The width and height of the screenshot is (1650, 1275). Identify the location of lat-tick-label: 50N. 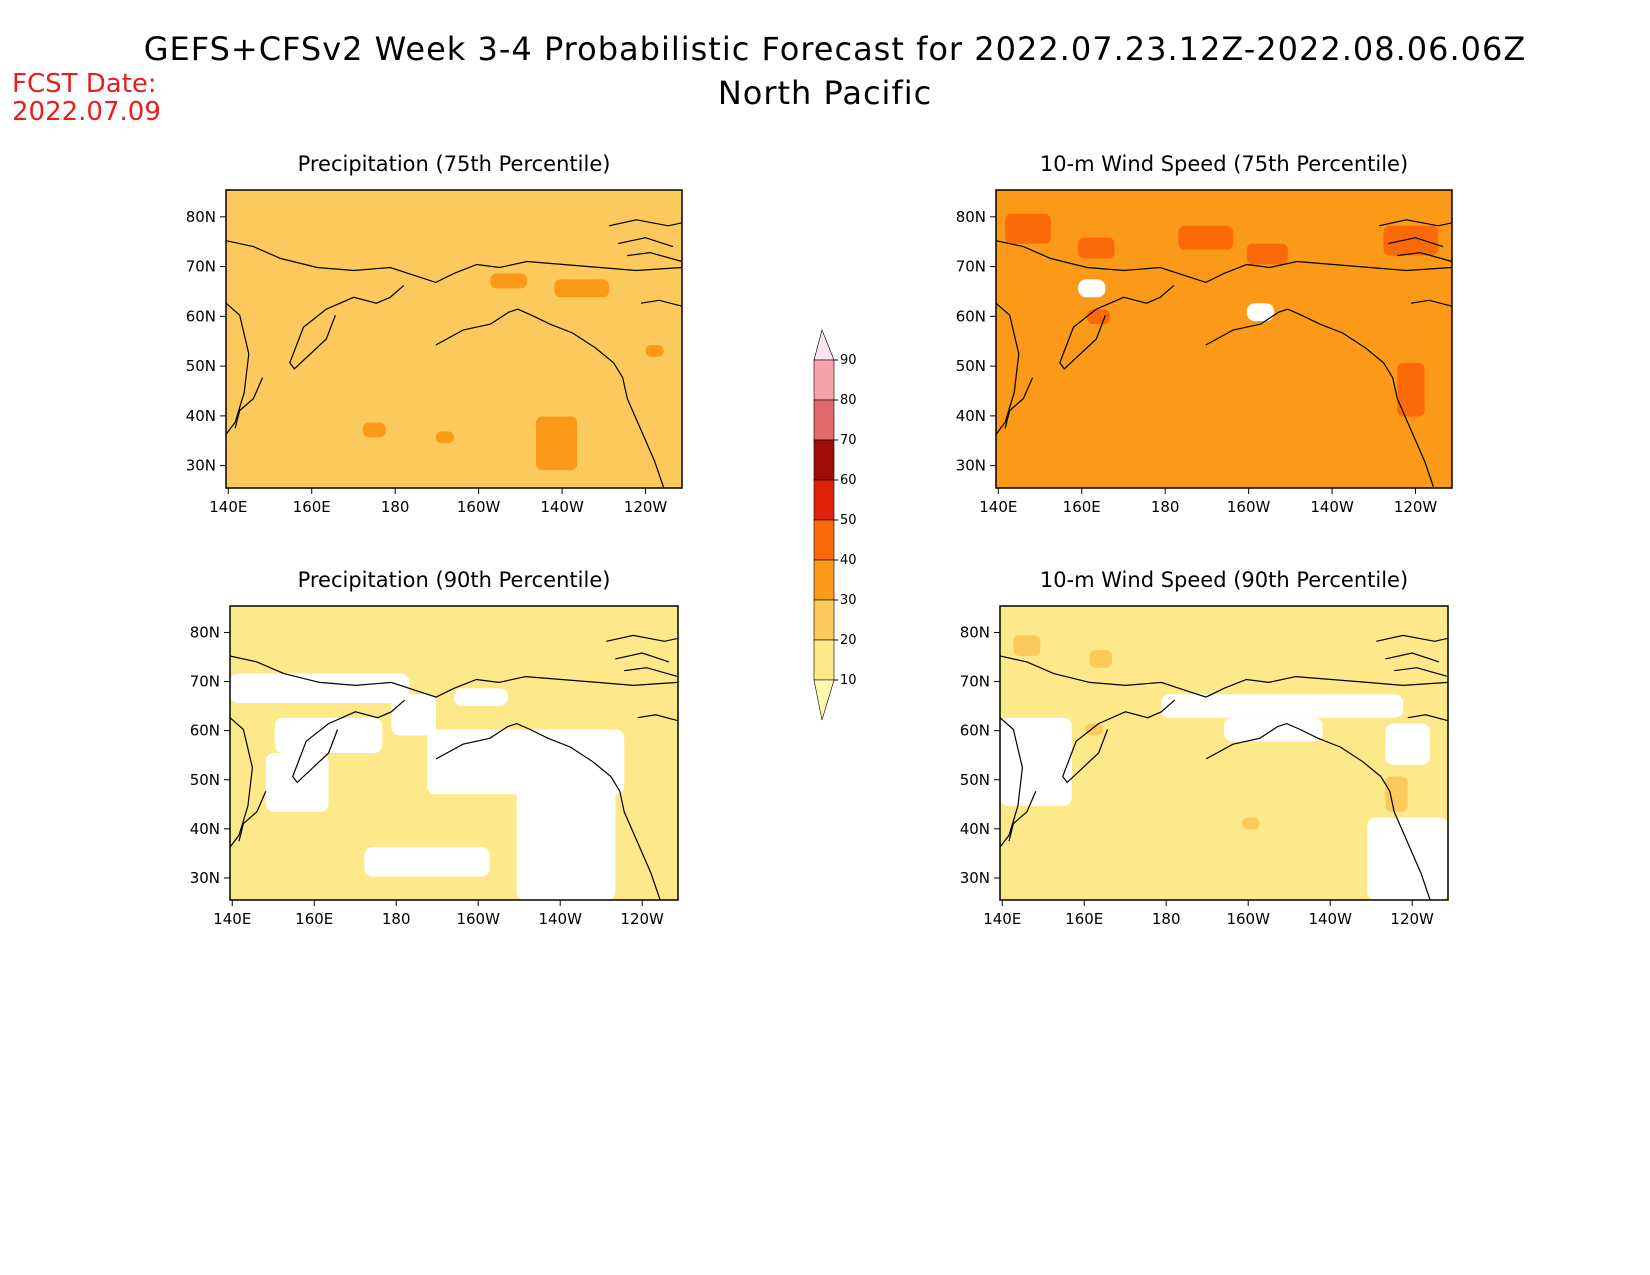
(975, 780).